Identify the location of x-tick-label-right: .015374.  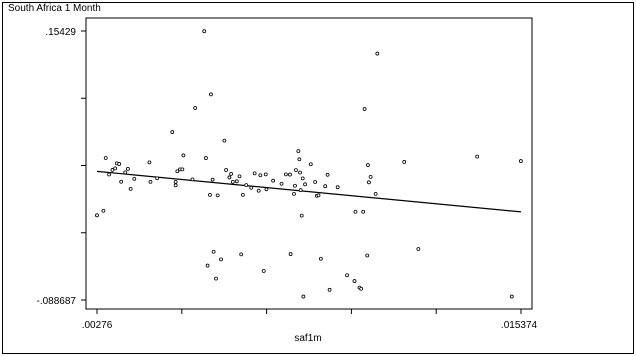
(519, 325).